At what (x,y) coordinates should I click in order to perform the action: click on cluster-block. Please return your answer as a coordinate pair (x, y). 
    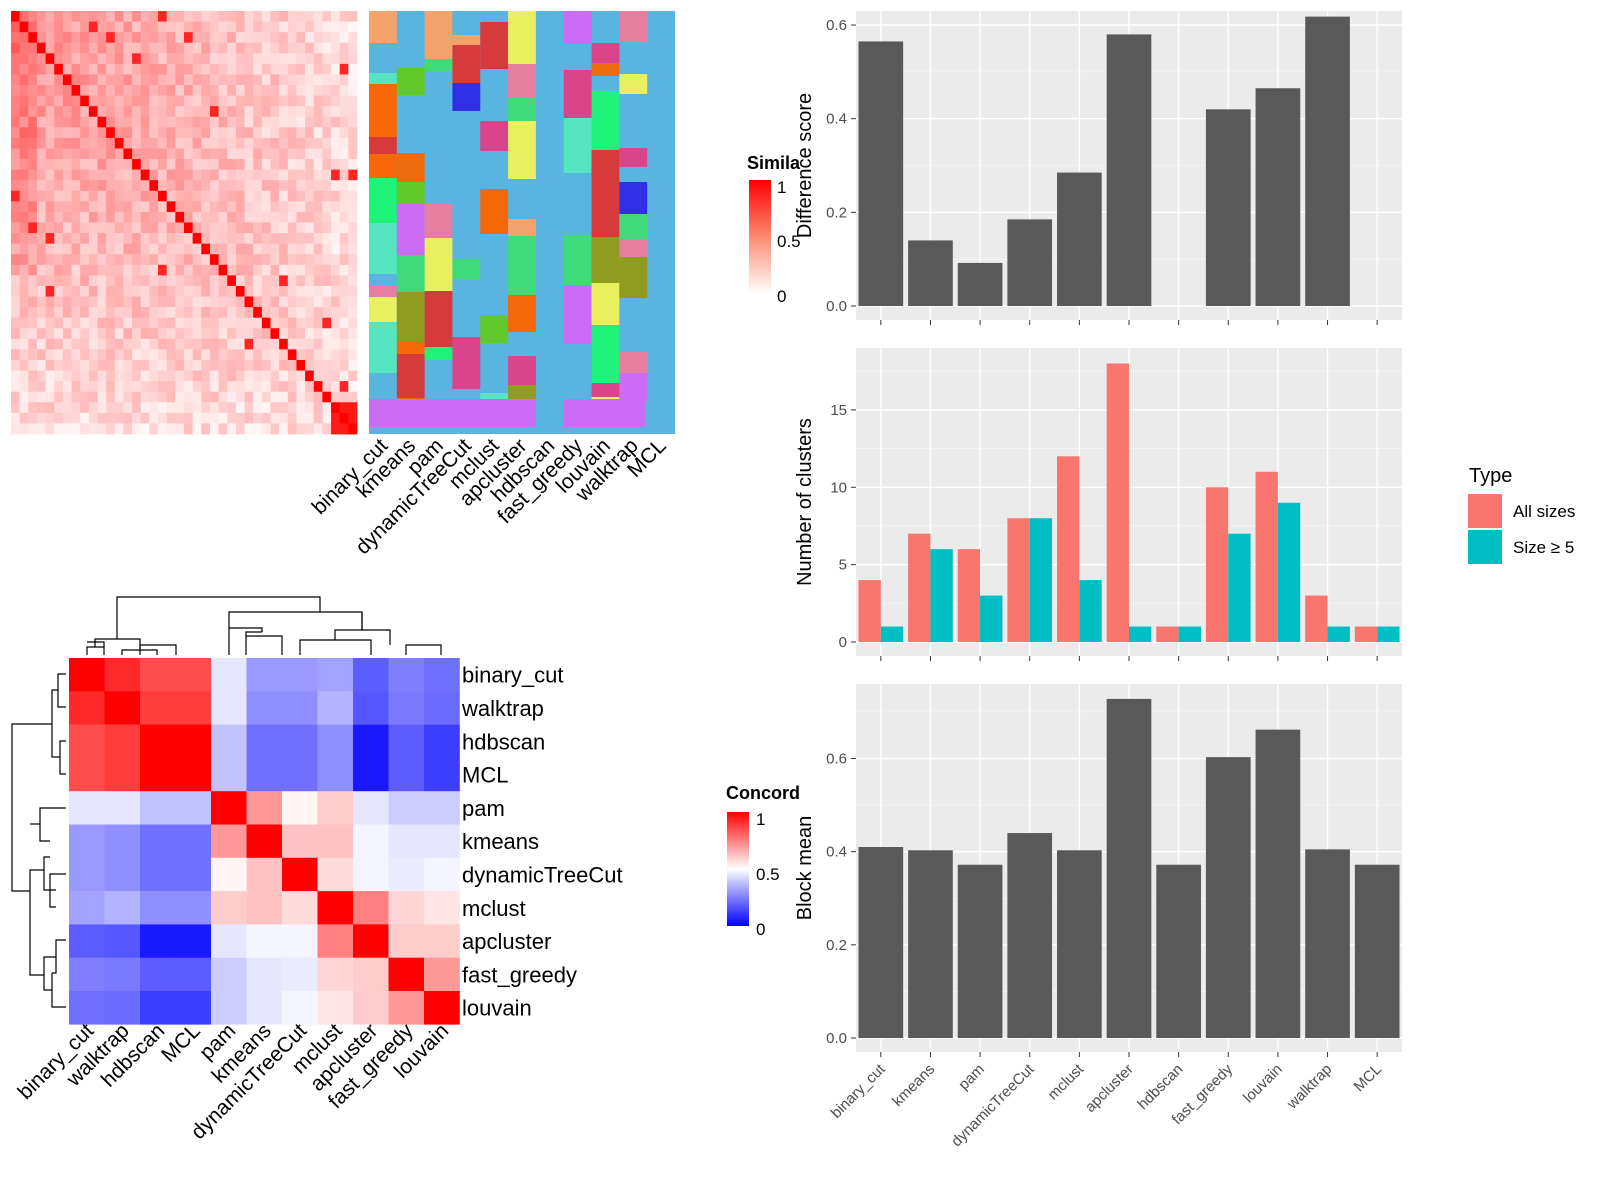
    Looking at the image, I should click on (633, 362).